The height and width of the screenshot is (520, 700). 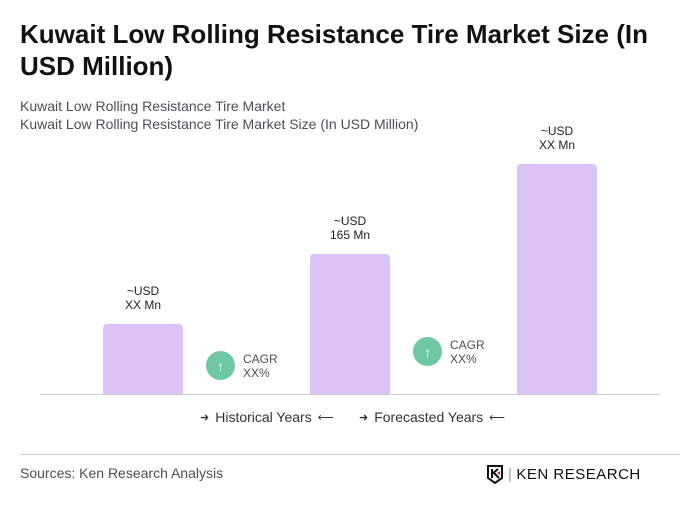 What do you see at coordinates (263, 417) in the screenshot?
I see `legend-label: Historical Years` at bounding box center [263, 417].